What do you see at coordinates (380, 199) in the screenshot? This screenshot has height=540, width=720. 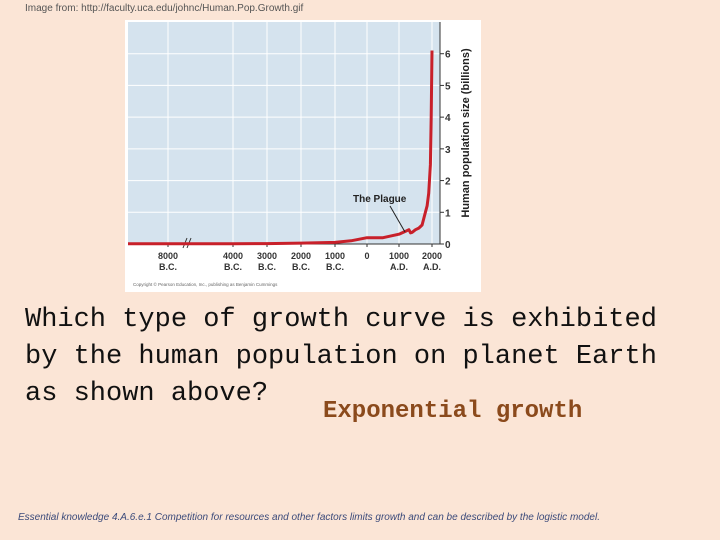 I see `annotation: The Plague` at bounding box center [380, 199].